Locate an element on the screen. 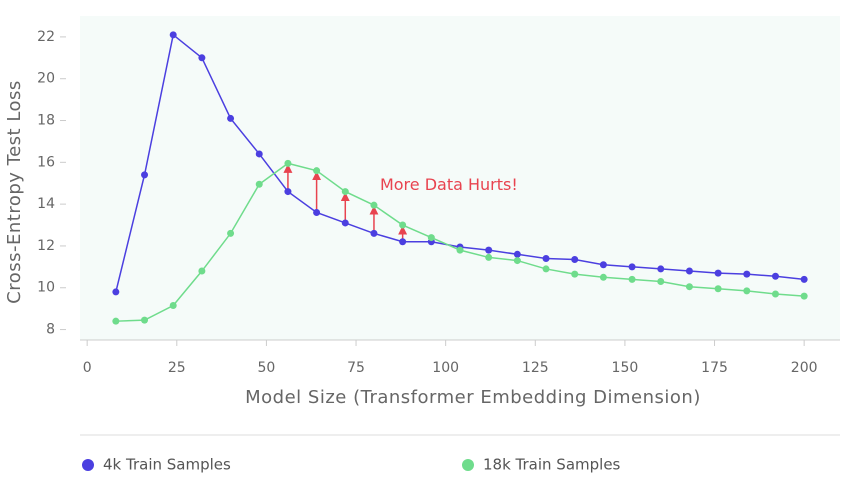 Image resolution: width=854 pixels, height=491 pixels. y-tick-label: 16 is located at coordinates (46, 162).